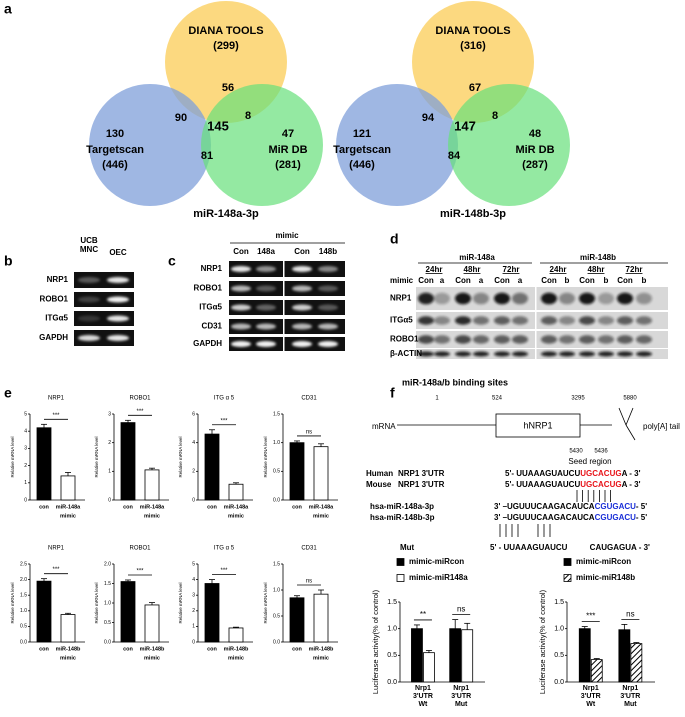 This screenshot has width=685, height=717. Describe the element at coordinates (107, 623) in the screenshot. I see `y-tick-label: 0.5` at that location.